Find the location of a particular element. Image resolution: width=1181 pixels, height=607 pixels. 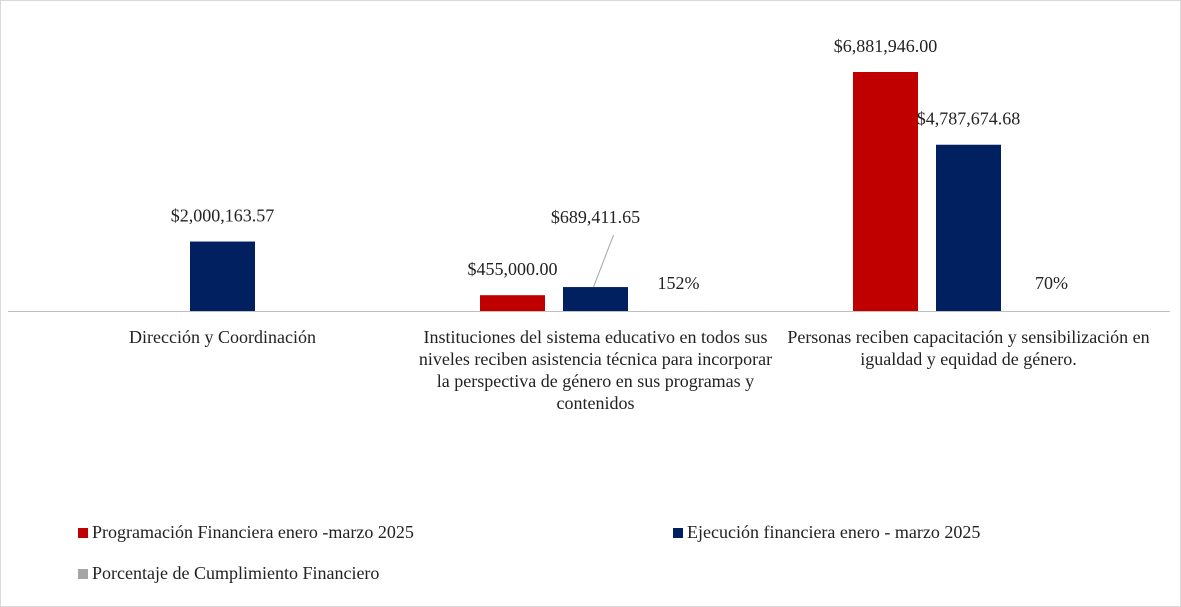

data-label: $2,000,163.57 is located at coordinates (223, 216).